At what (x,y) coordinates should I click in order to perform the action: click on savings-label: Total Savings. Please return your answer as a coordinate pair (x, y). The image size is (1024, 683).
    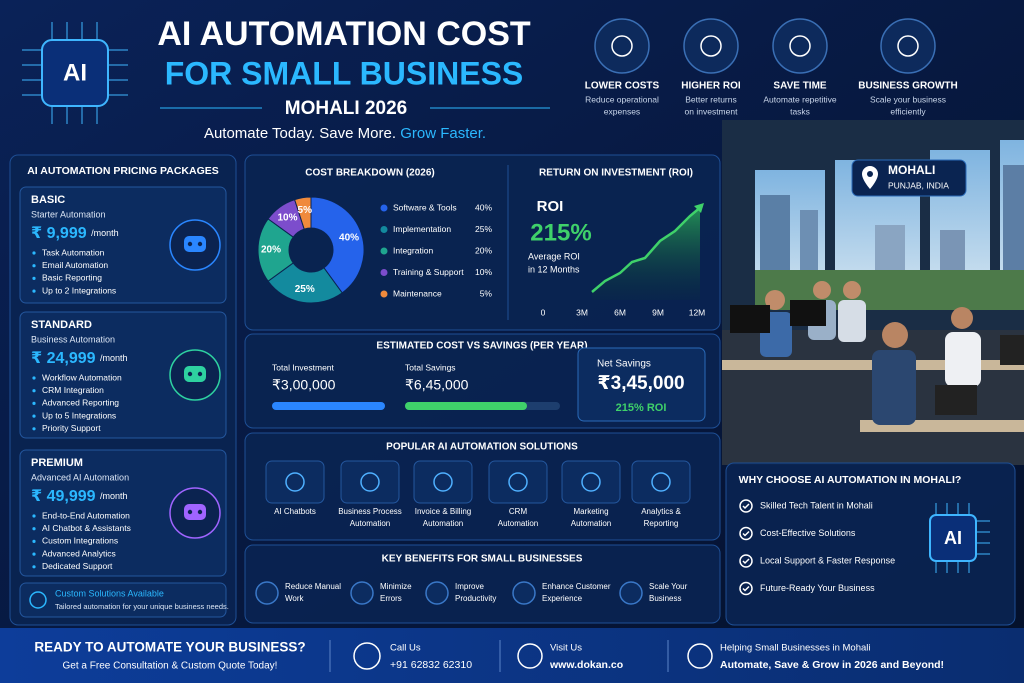
    Looking at the image, I should click on (430, 367).